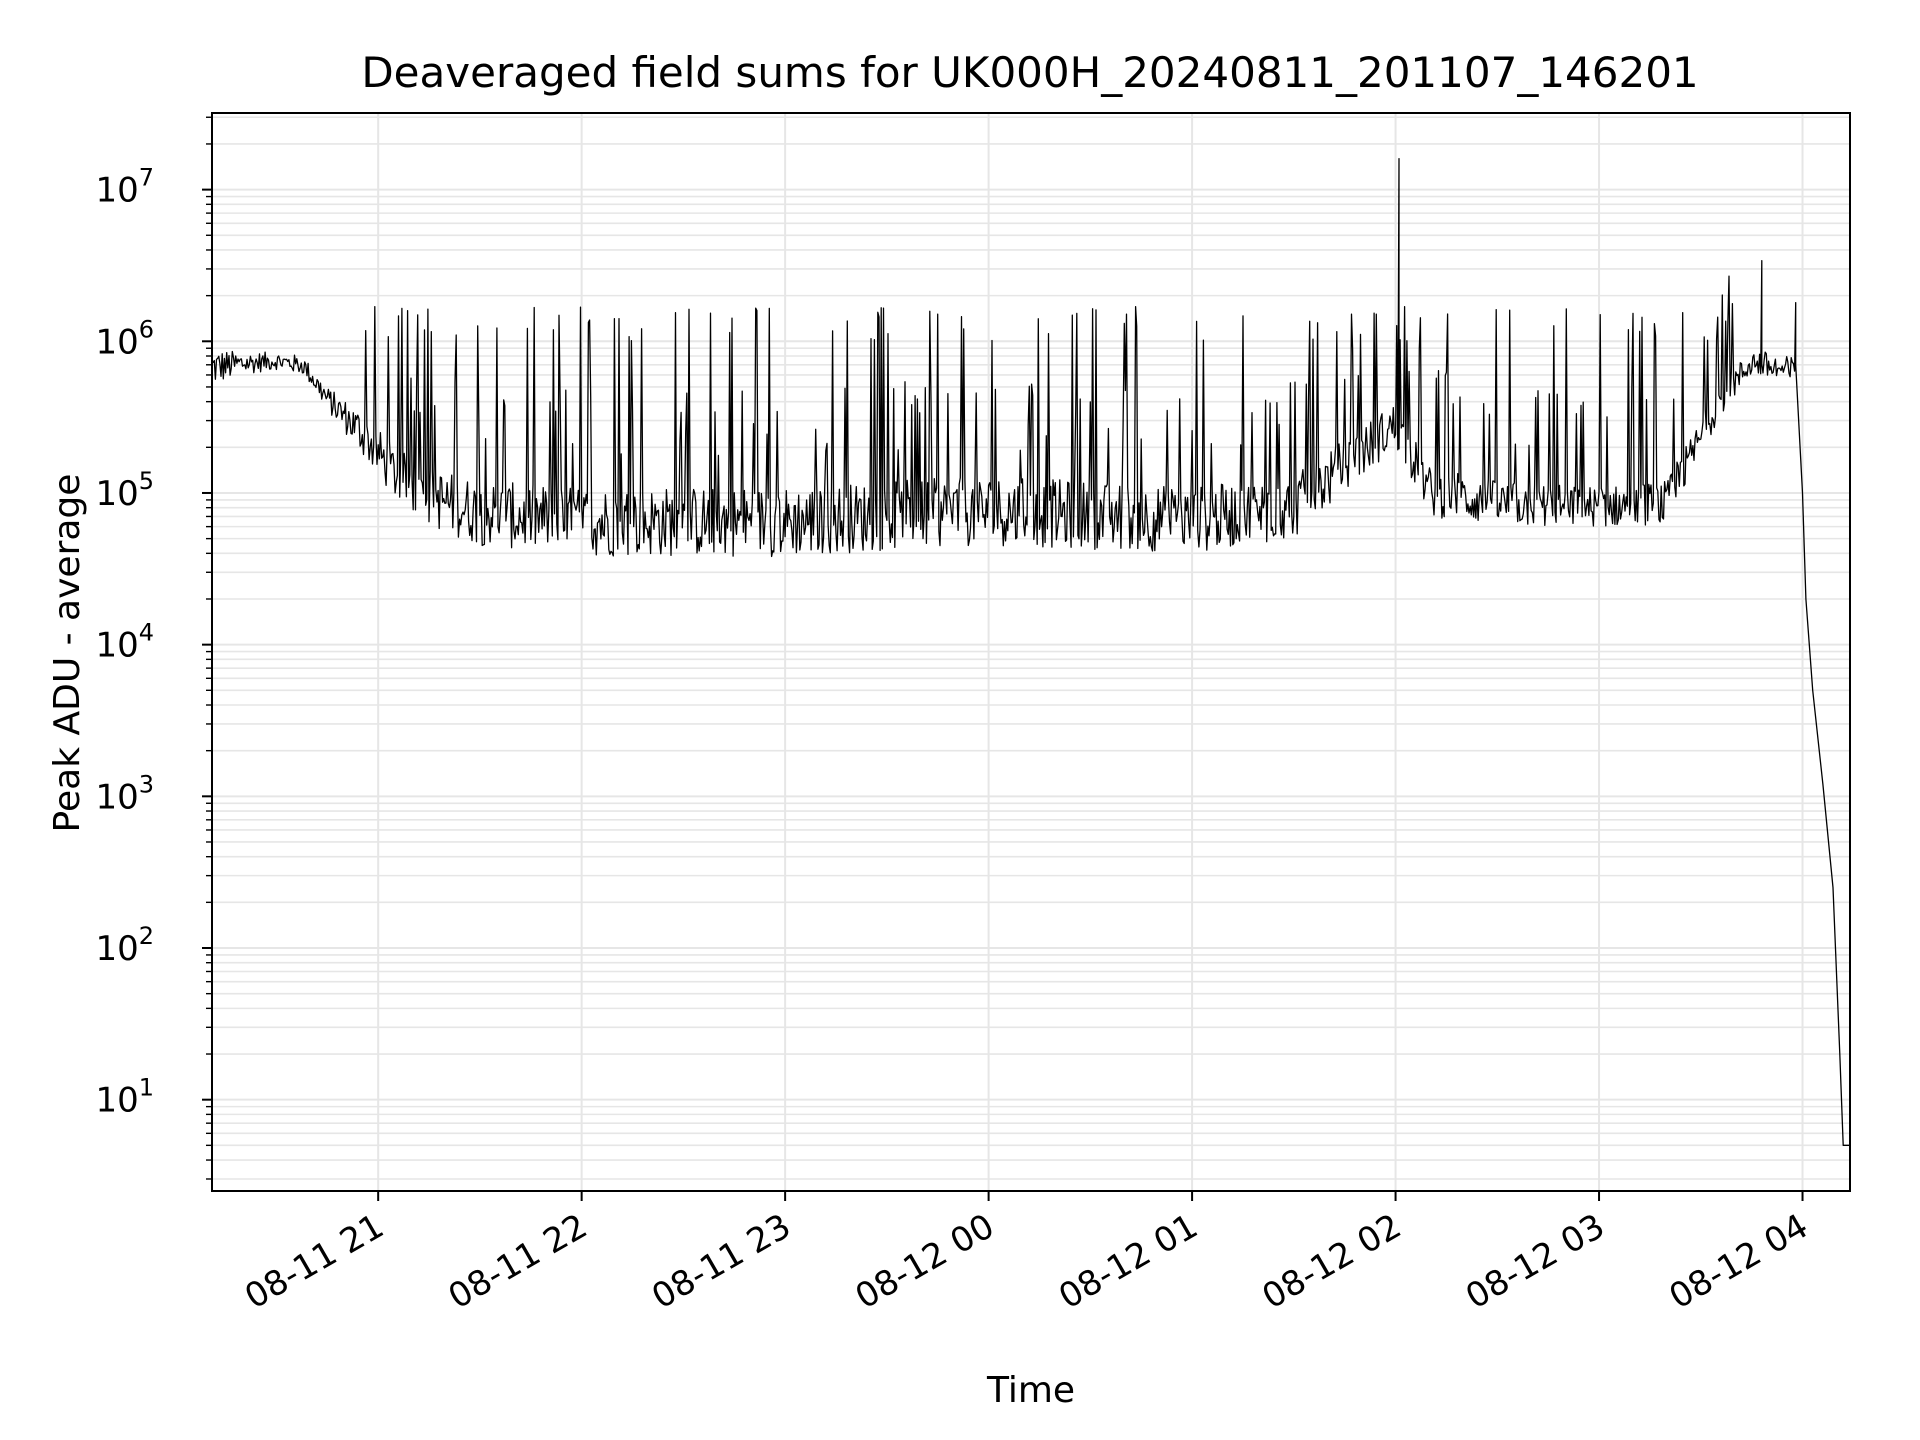 Image resolution: width=1920 pixels, height=1440 pixels. I want to click on y-tick-label: 10⁶, so click(124, 338).